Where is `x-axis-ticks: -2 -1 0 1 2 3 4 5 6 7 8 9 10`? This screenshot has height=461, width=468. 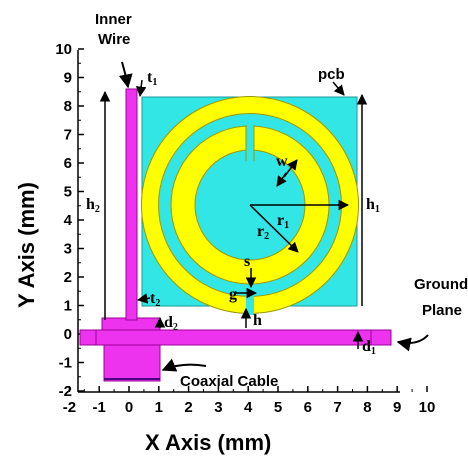
x-axis-ticks: -2 -1 0 1 2 3 4 5 6 7 8 9 10 is located at coordinates (249, 401).